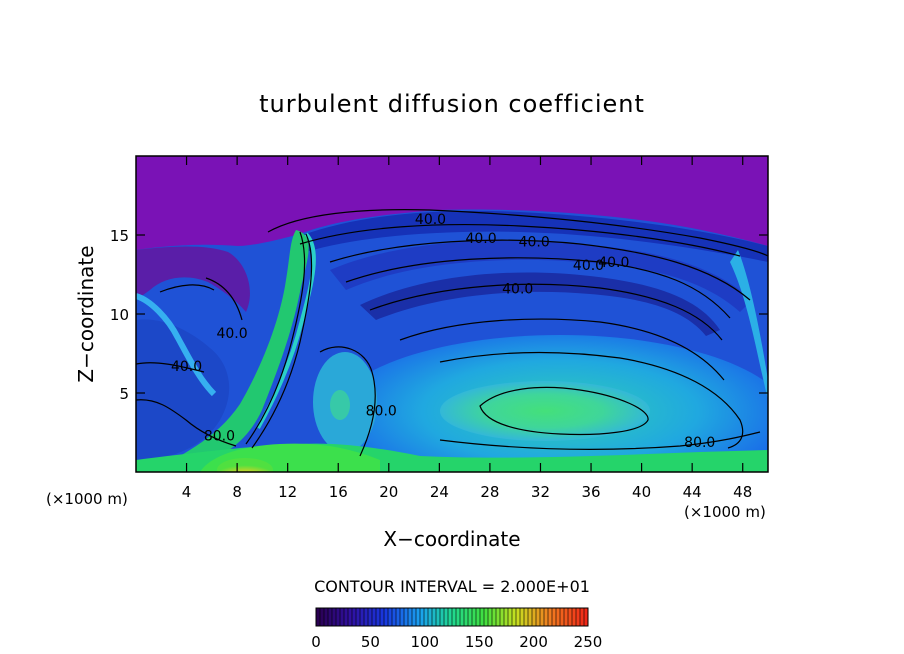 This screenshot has height=654, width=904. What do you see at coordinates (183, 390) in the screenshot?
I see `left-lower-region` at bounding box center [183, 390].